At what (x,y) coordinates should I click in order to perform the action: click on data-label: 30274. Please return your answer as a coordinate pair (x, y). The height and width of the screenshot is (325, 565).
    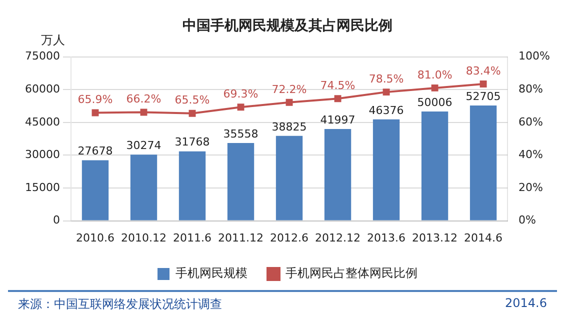
    Looking at the image, I should click on (144, 145).